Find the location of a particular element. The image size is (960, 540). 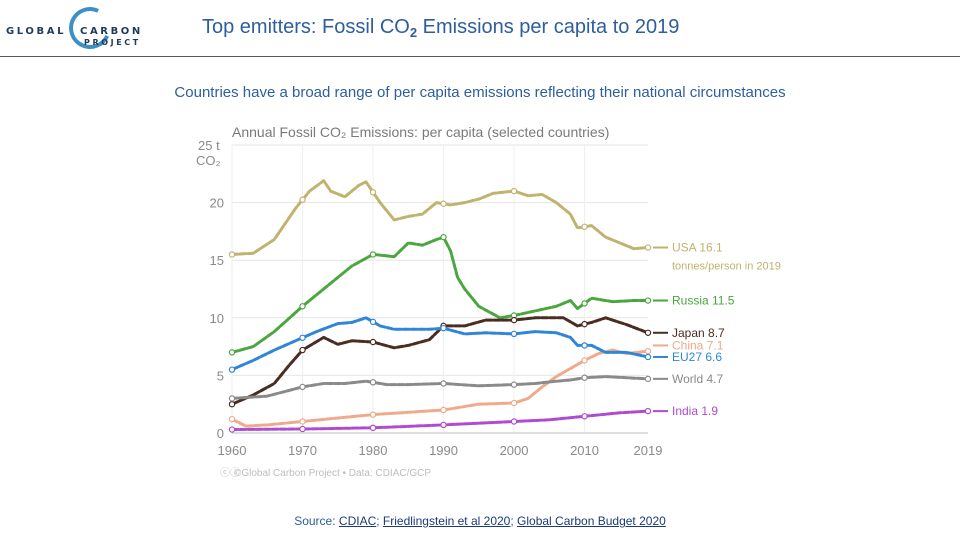

series-line-usa is located at coordinates (440, 217).